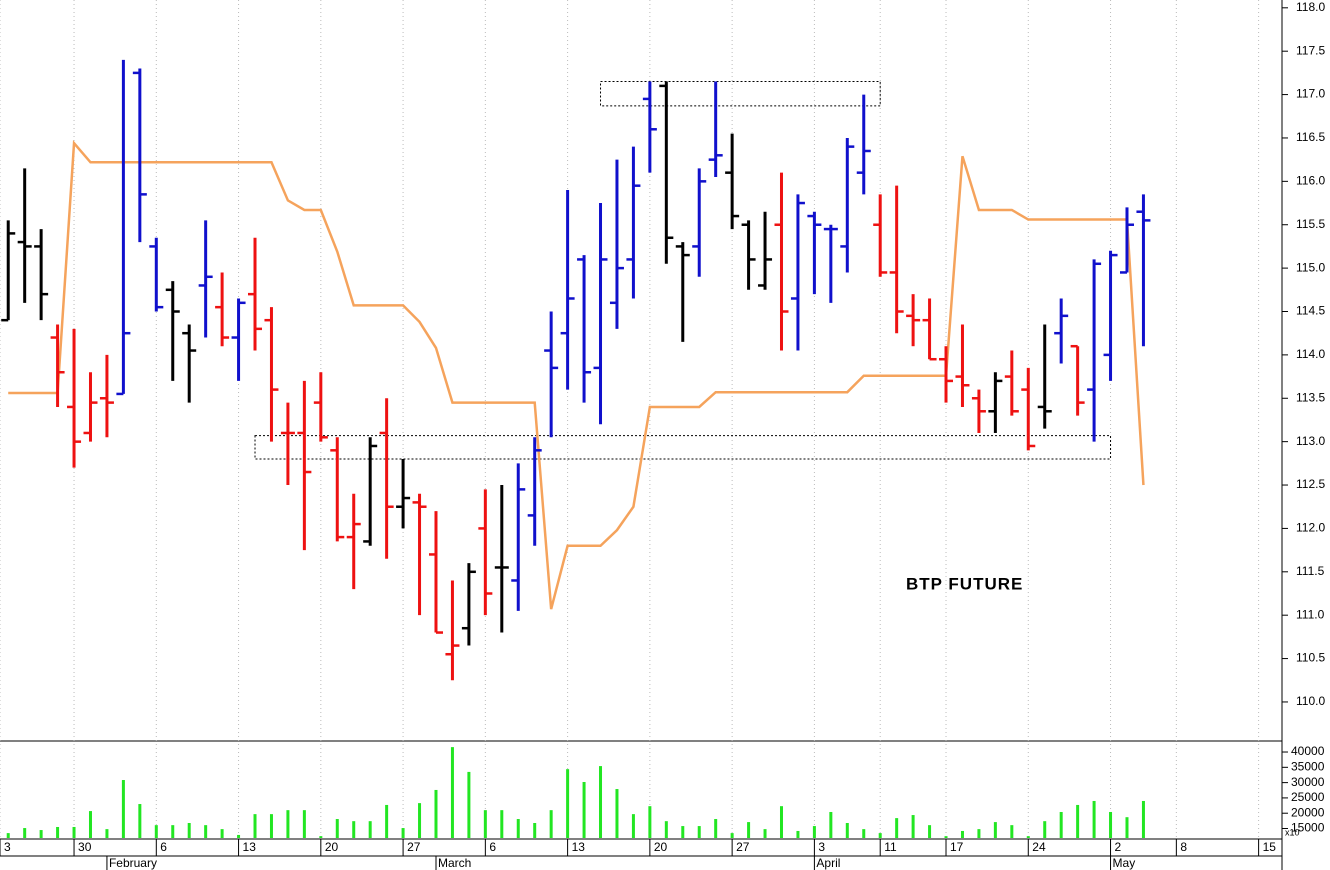  Describe the element at coordinates (964, 583) in the screenshot. I see `annotation: BTP FUTURE` at that location.